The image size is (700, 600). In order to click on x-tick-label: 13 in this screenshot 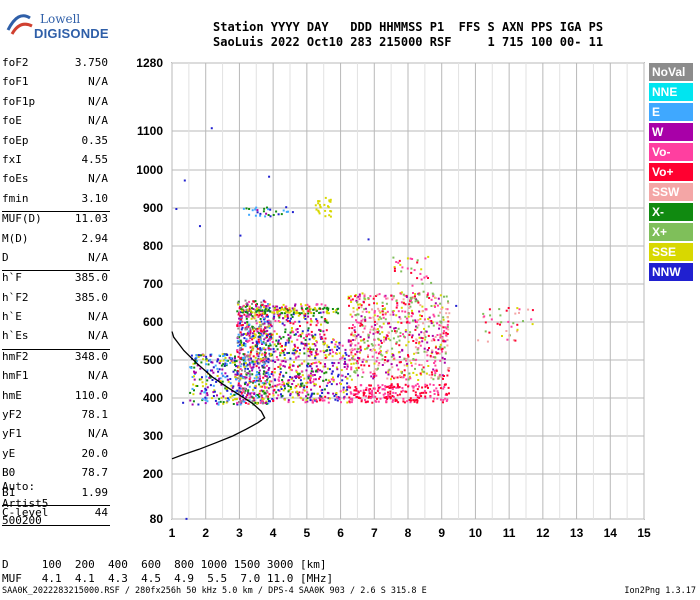, I will do `click(577, 533)`.